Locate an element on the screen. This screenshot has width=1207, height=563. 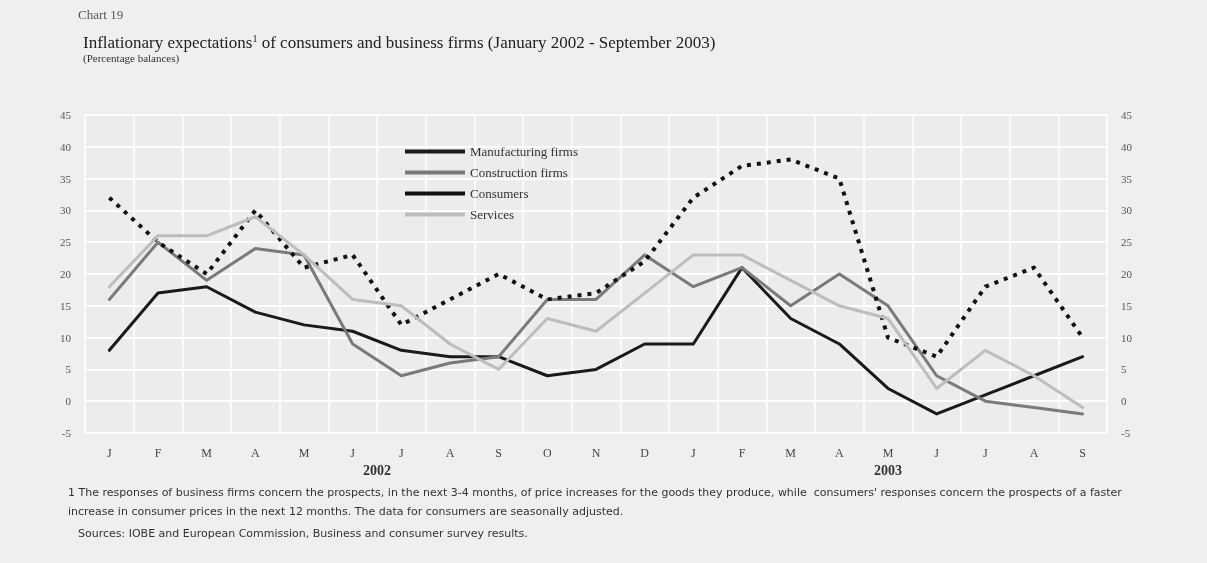
y2-tick-label: 10 is located at coordinates (1127, 337).